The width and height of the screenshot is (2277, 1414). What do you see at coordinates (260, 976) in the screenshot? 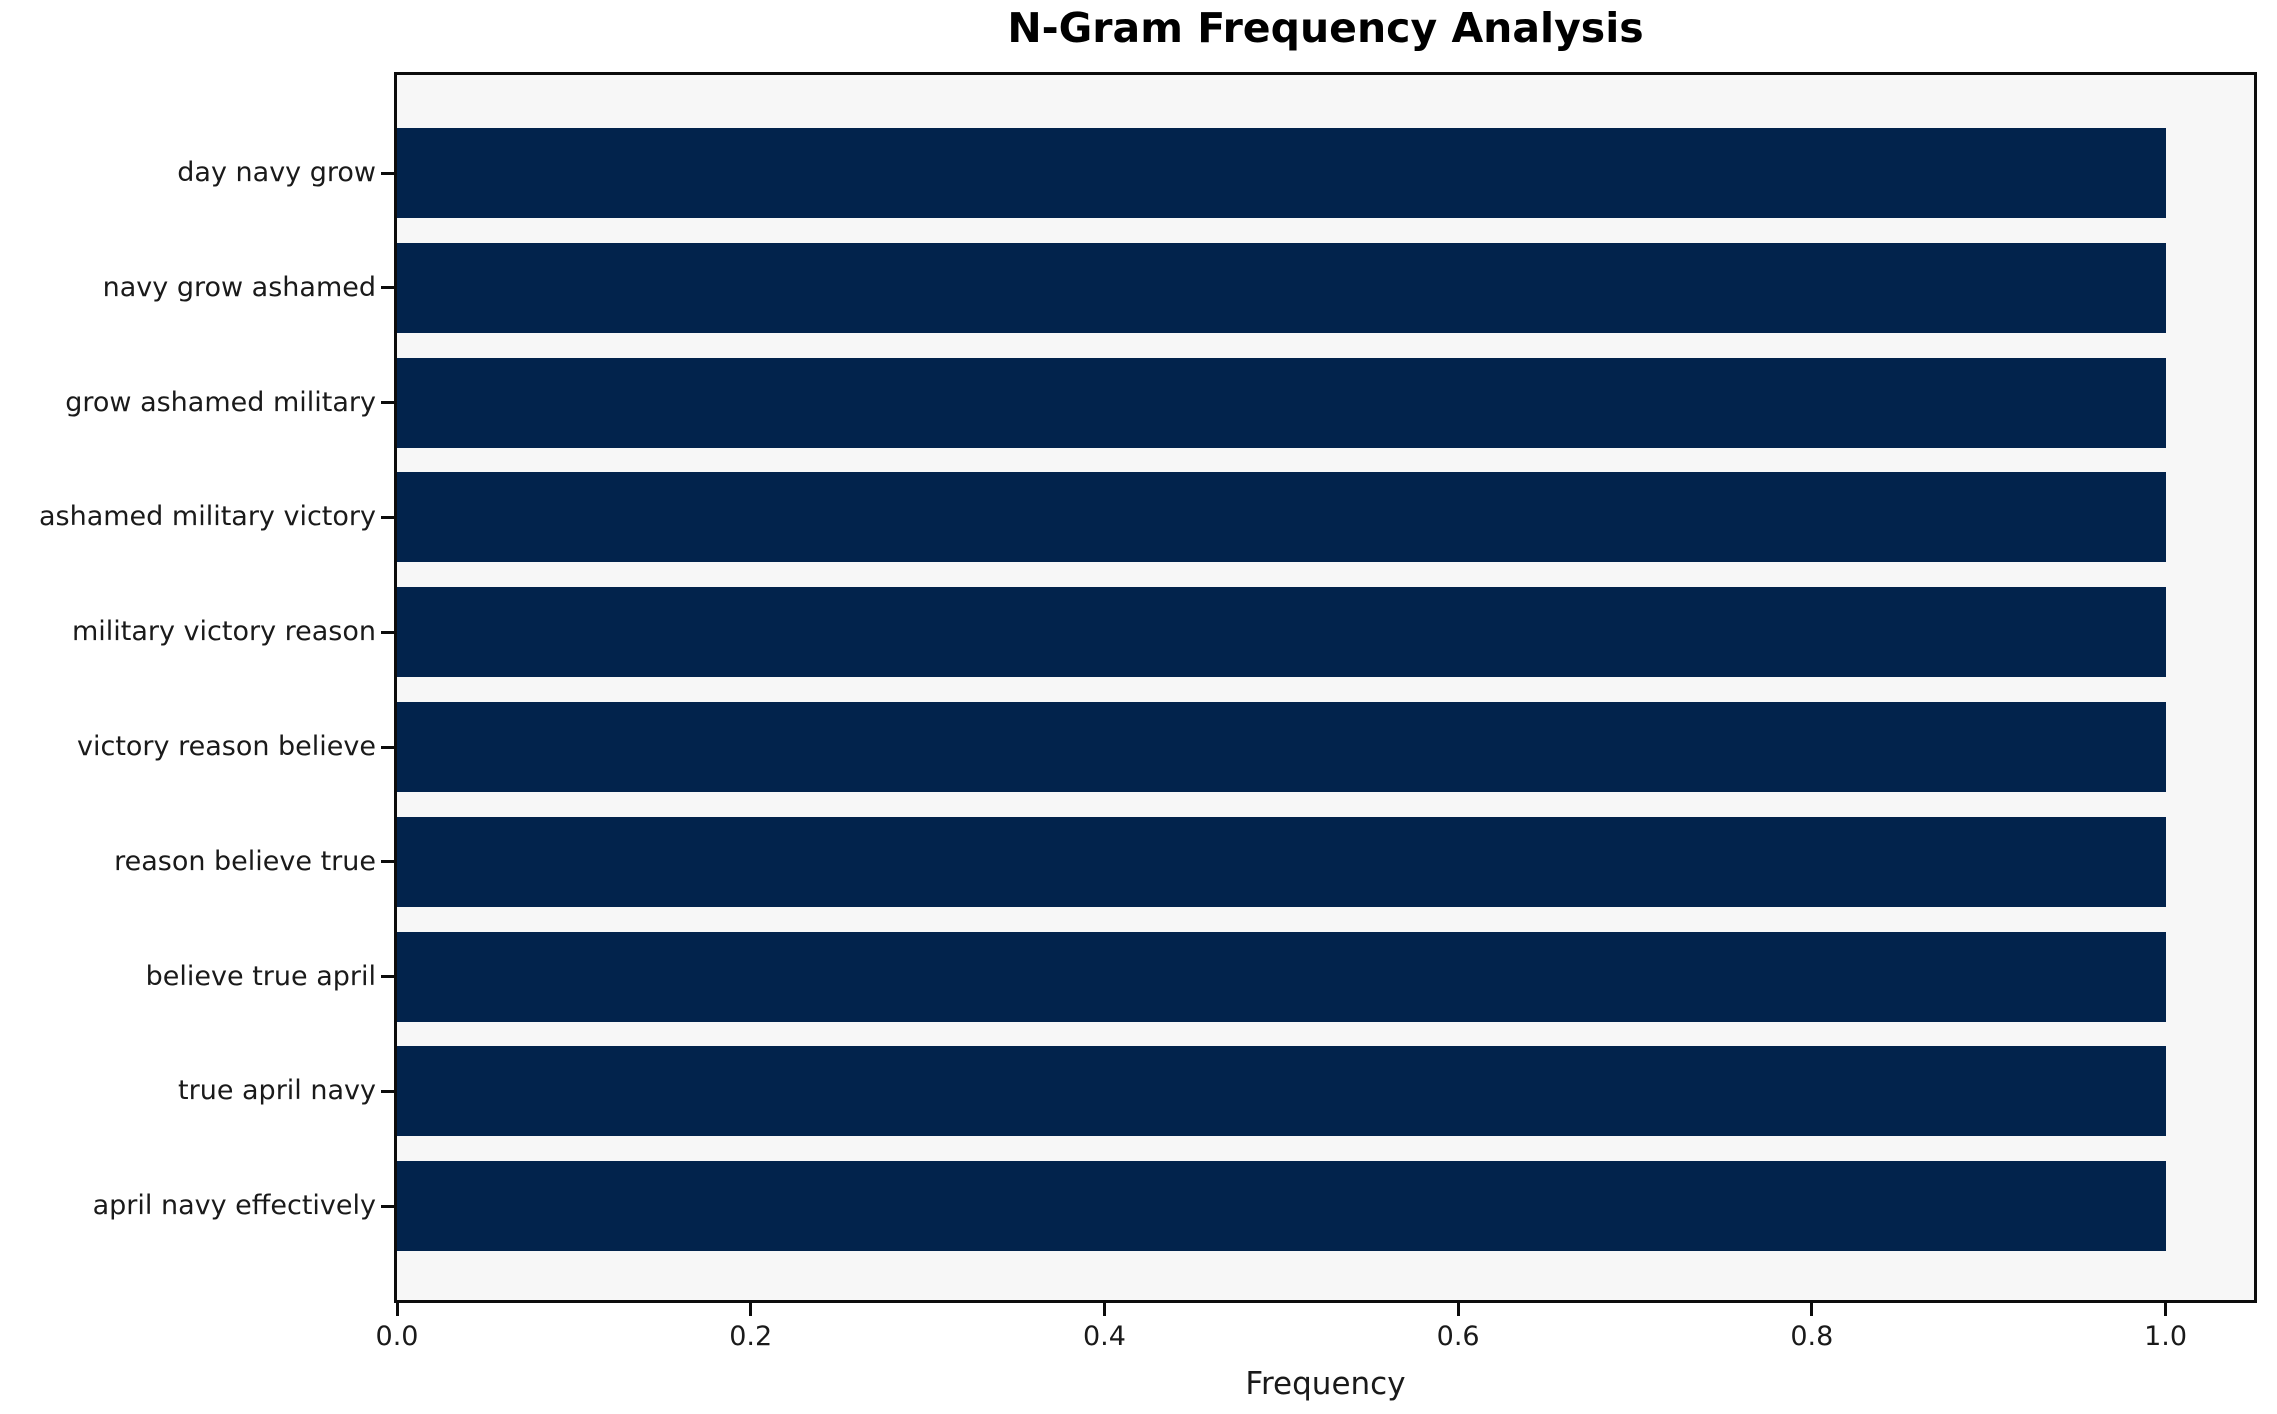
I see `y-tick-label: believe true april` at bounding box center [260, 976].